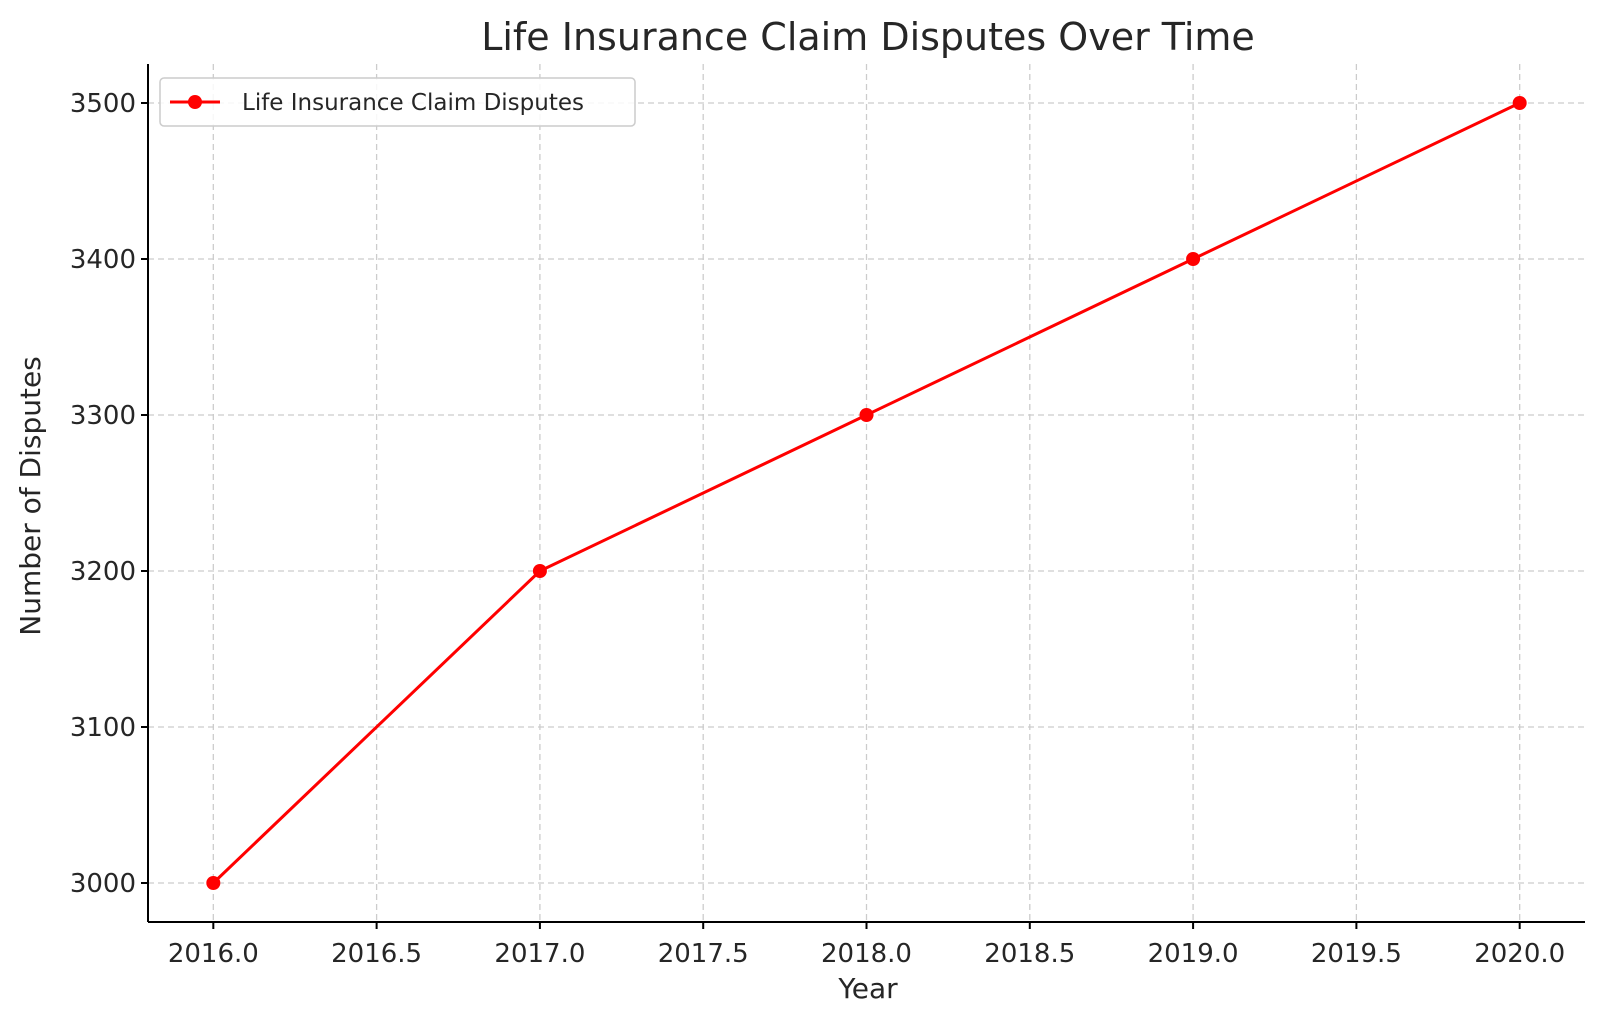 Image resolution: width=1600 pixels, height=1019 pixels. What do you see at coordinates (413, 103) in the screenshot?
I see `legend-label: Life Insurance Claim Disputes` at bounding box center [413, 103].